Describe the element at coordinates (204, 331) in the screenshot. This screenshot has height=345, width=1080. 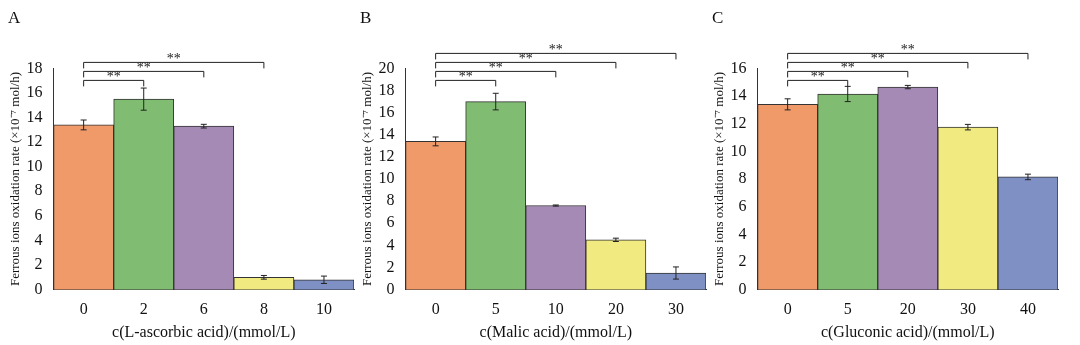
I see `x-axis-title: c(L-ascorbic acid)/(mmol/L)` at that location.